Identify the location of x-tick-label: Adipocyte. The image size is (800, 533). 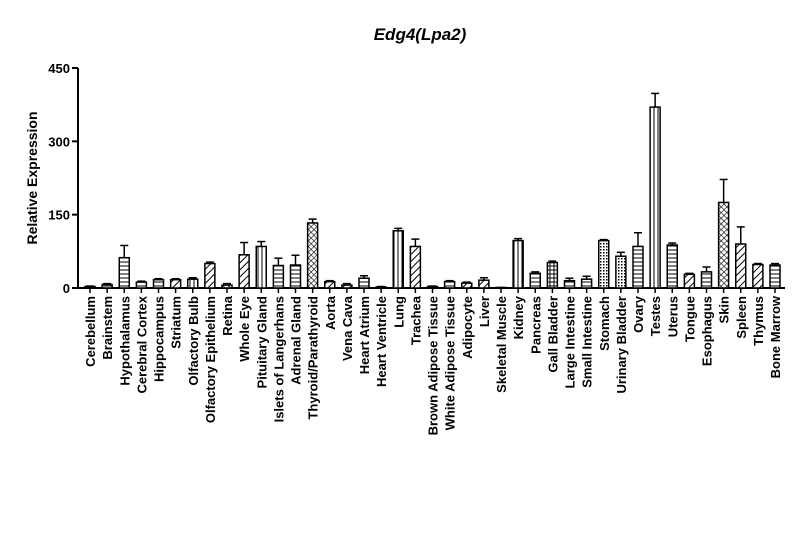
(467, 327).